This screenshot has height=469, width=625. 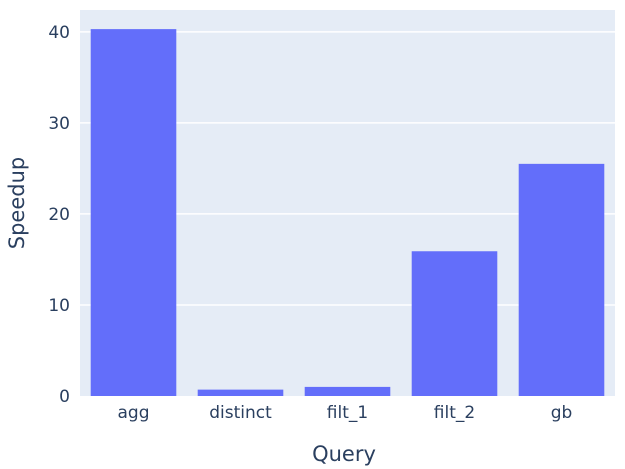 What do you see at coordinates (64, 397) in the screenshot?
I see `y-tick-label: 0` at bounding box center [64, 397].